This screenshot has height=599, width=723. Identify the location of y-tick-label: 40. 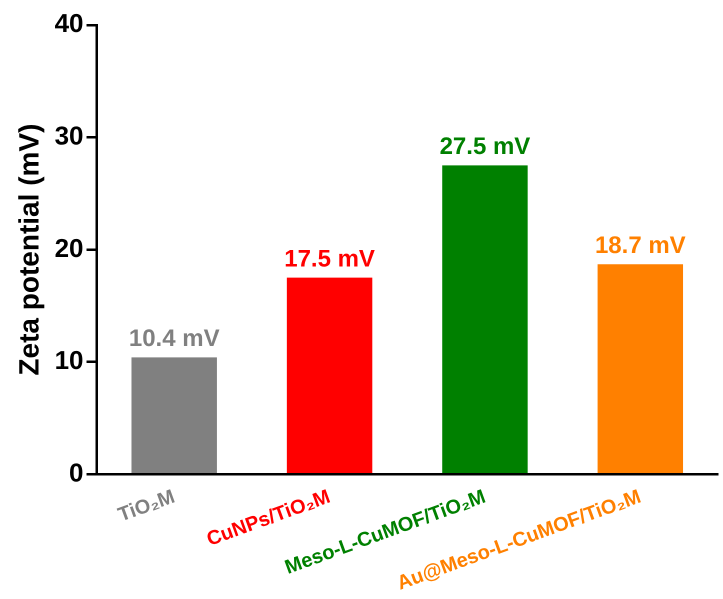
(69, 23).